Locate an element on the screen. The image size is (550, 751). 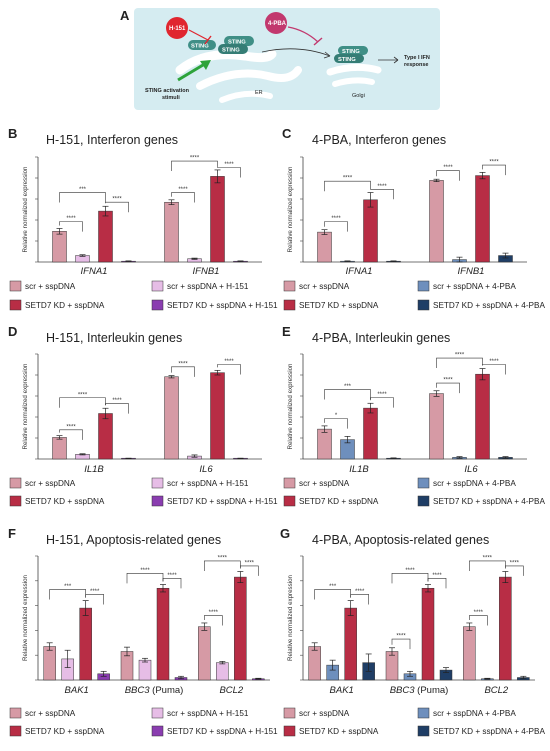
pba-inhibitor-label: 4-PBA is located at coordinates (277, 24).